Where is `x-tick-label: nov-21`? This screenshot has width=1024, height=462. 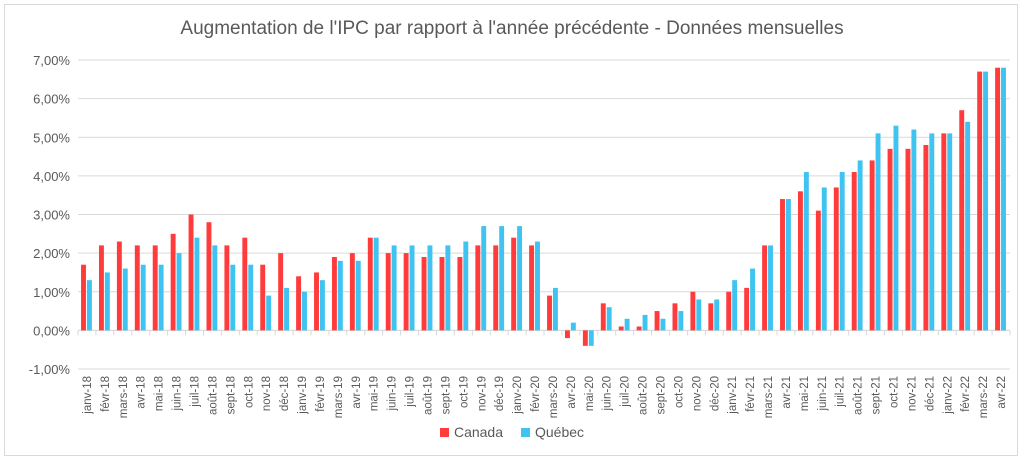 x-tick-label: nov-21 is located at coordinates (912, 393).